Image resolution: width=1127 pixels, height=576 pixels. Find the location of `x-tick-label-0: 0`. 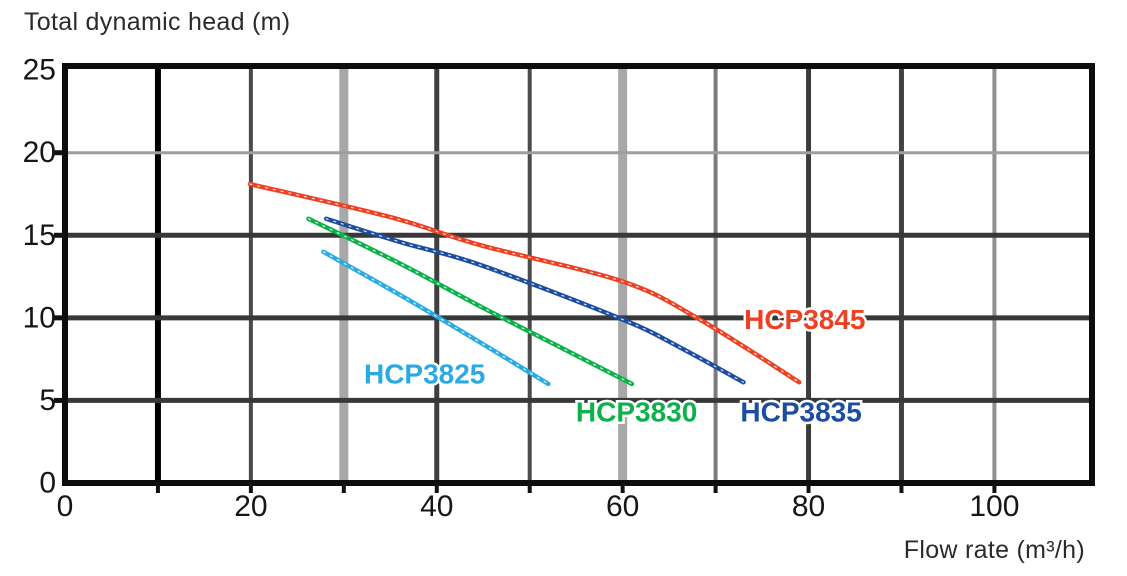

x-tick-label-0: 0 is located at coordinates (65, 506).